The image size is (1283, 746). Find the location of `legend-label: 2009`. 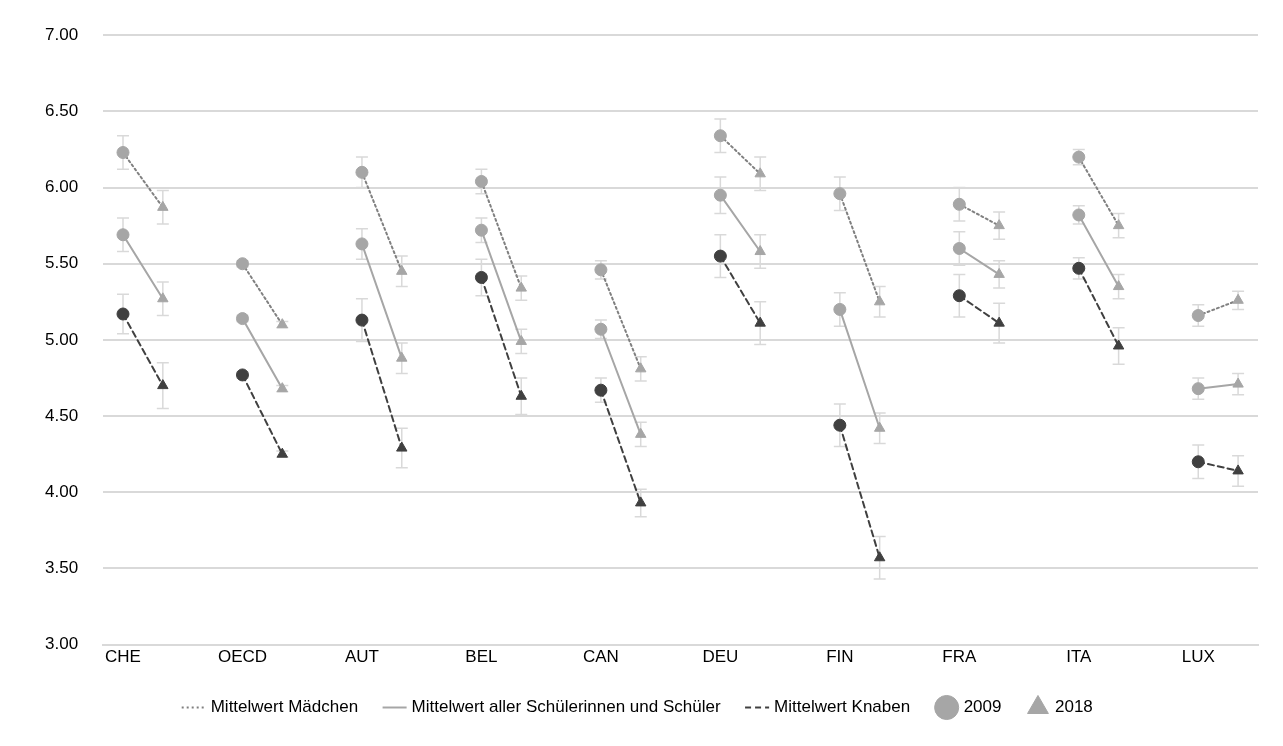

legend-label: 2009 is located at coordinates (982, 707).